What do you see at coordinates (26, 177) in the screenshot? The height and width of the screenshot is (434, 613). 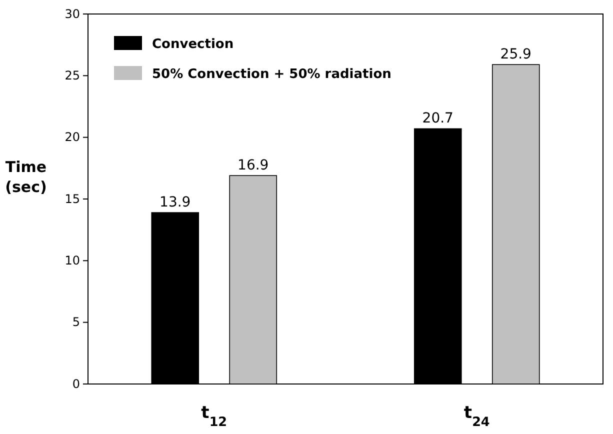 I see `y-axis-title: Time (sec)` at bounding box center [26, 177].